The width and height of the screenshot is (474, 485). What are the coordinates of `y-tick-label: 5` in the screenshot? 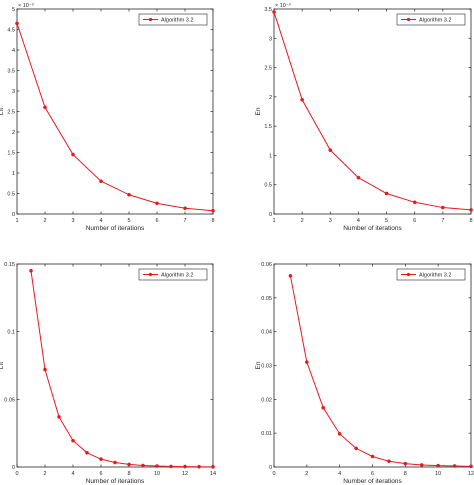 It's located at (13, 10).